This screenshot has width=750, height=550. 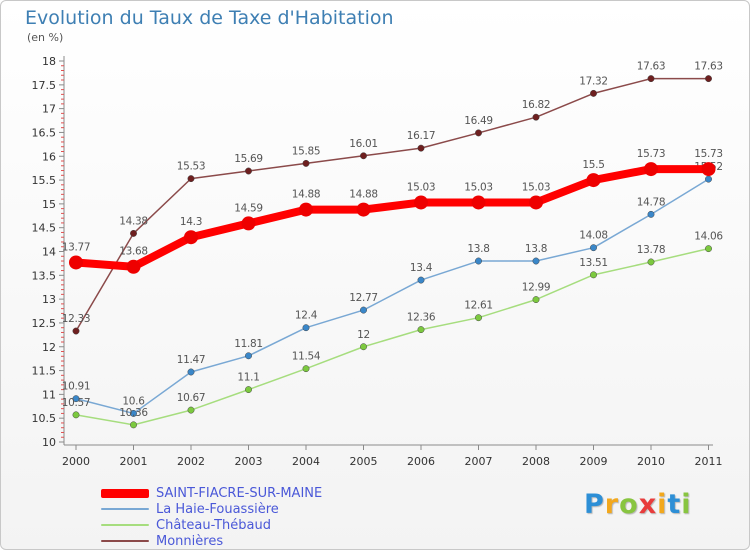 I want to click on logo-letter: r, so click(x=612, y=504).